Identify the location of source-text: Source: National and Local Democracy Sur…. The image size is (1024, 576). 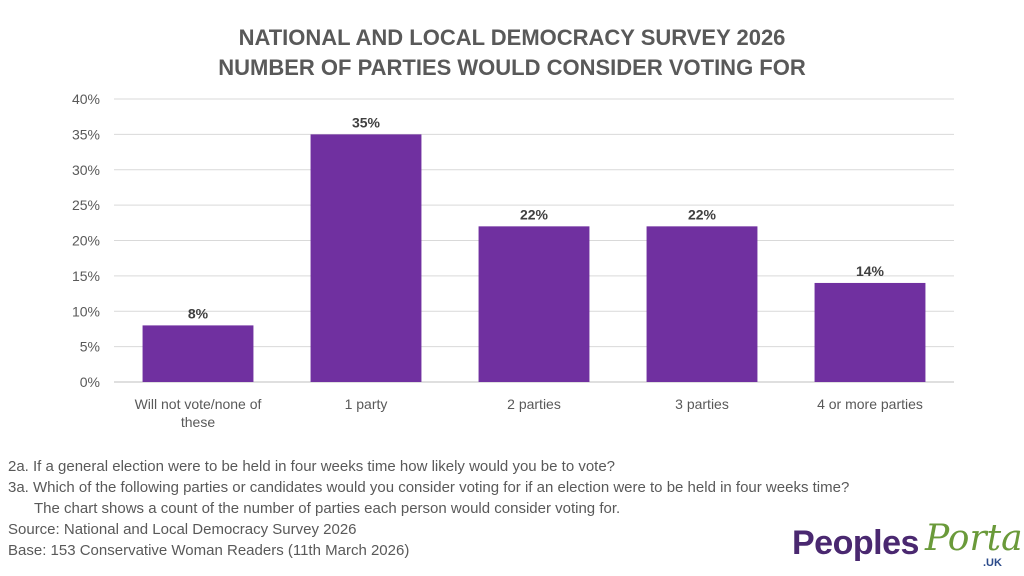
(182, 529).